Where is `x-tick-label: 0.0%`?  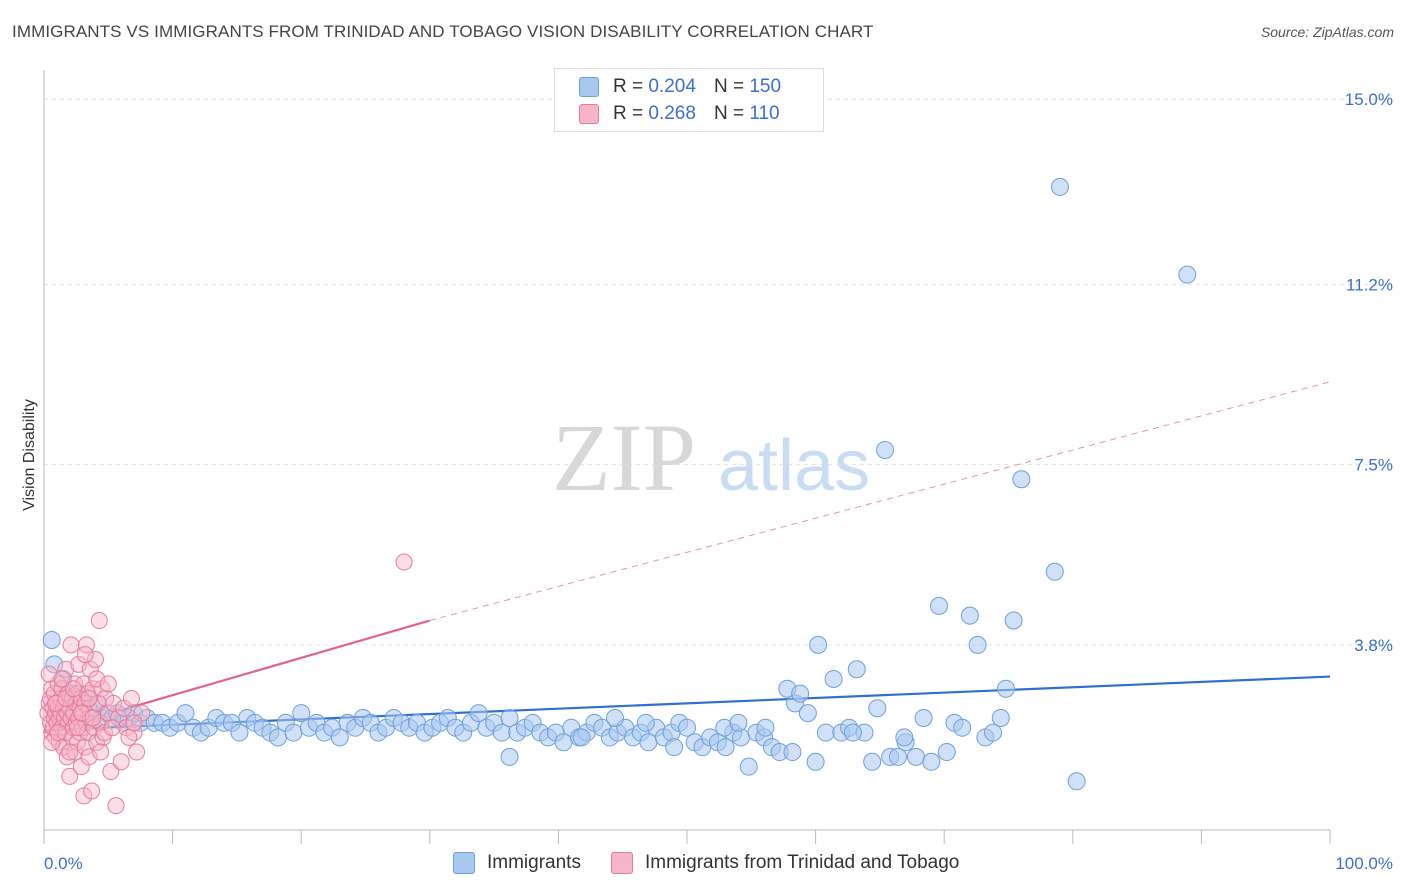
x-tick-label: 0.0% is located at coordinates (63, 863).